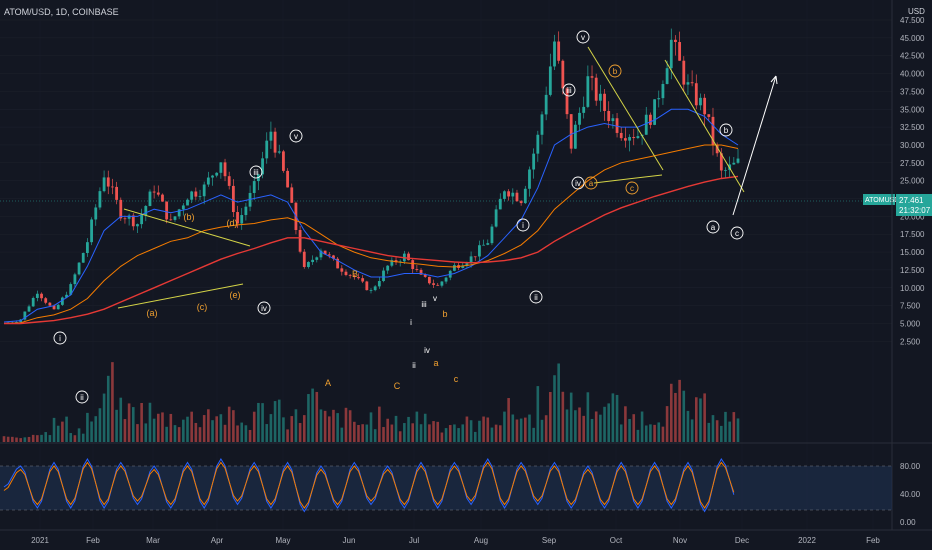 The width and height of the screenshot is (932, 550). Describe the element at coordinates (235, 295) in the screenshot. I see `svg-text: (e)` at that location.